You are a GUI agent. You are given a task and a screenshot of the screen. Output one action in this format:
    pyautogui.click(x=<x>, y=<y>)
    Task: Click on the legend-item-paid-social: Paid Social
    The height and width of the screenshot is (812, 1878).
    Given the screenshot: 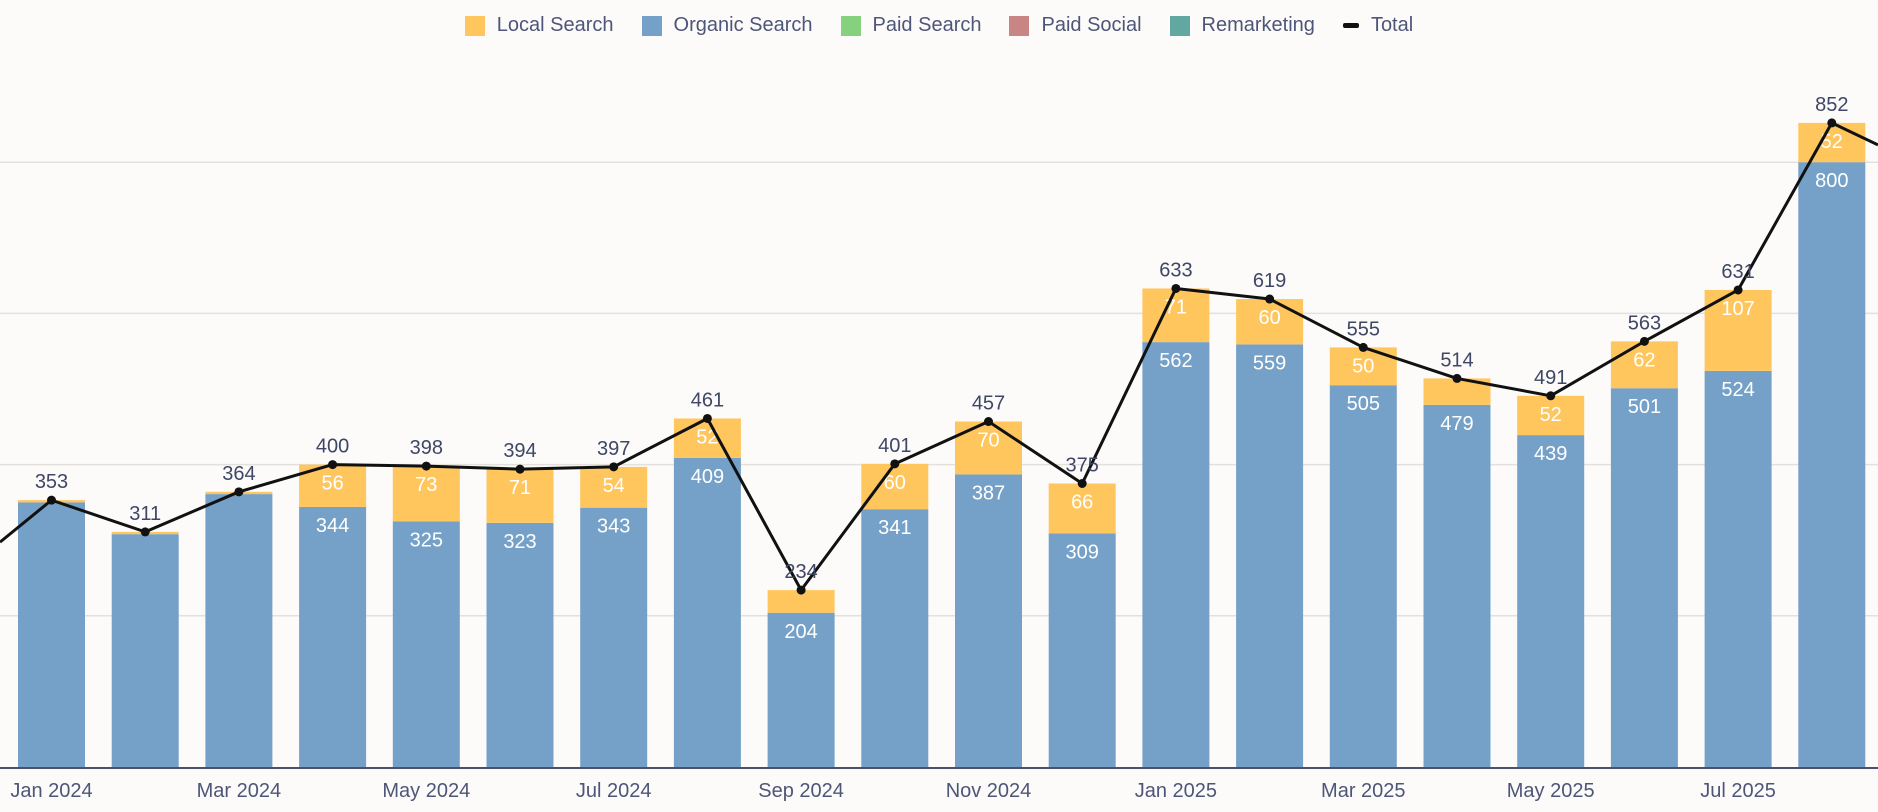 What is the action you would take?
    pyautogui.click(x=1075, y=25)
    